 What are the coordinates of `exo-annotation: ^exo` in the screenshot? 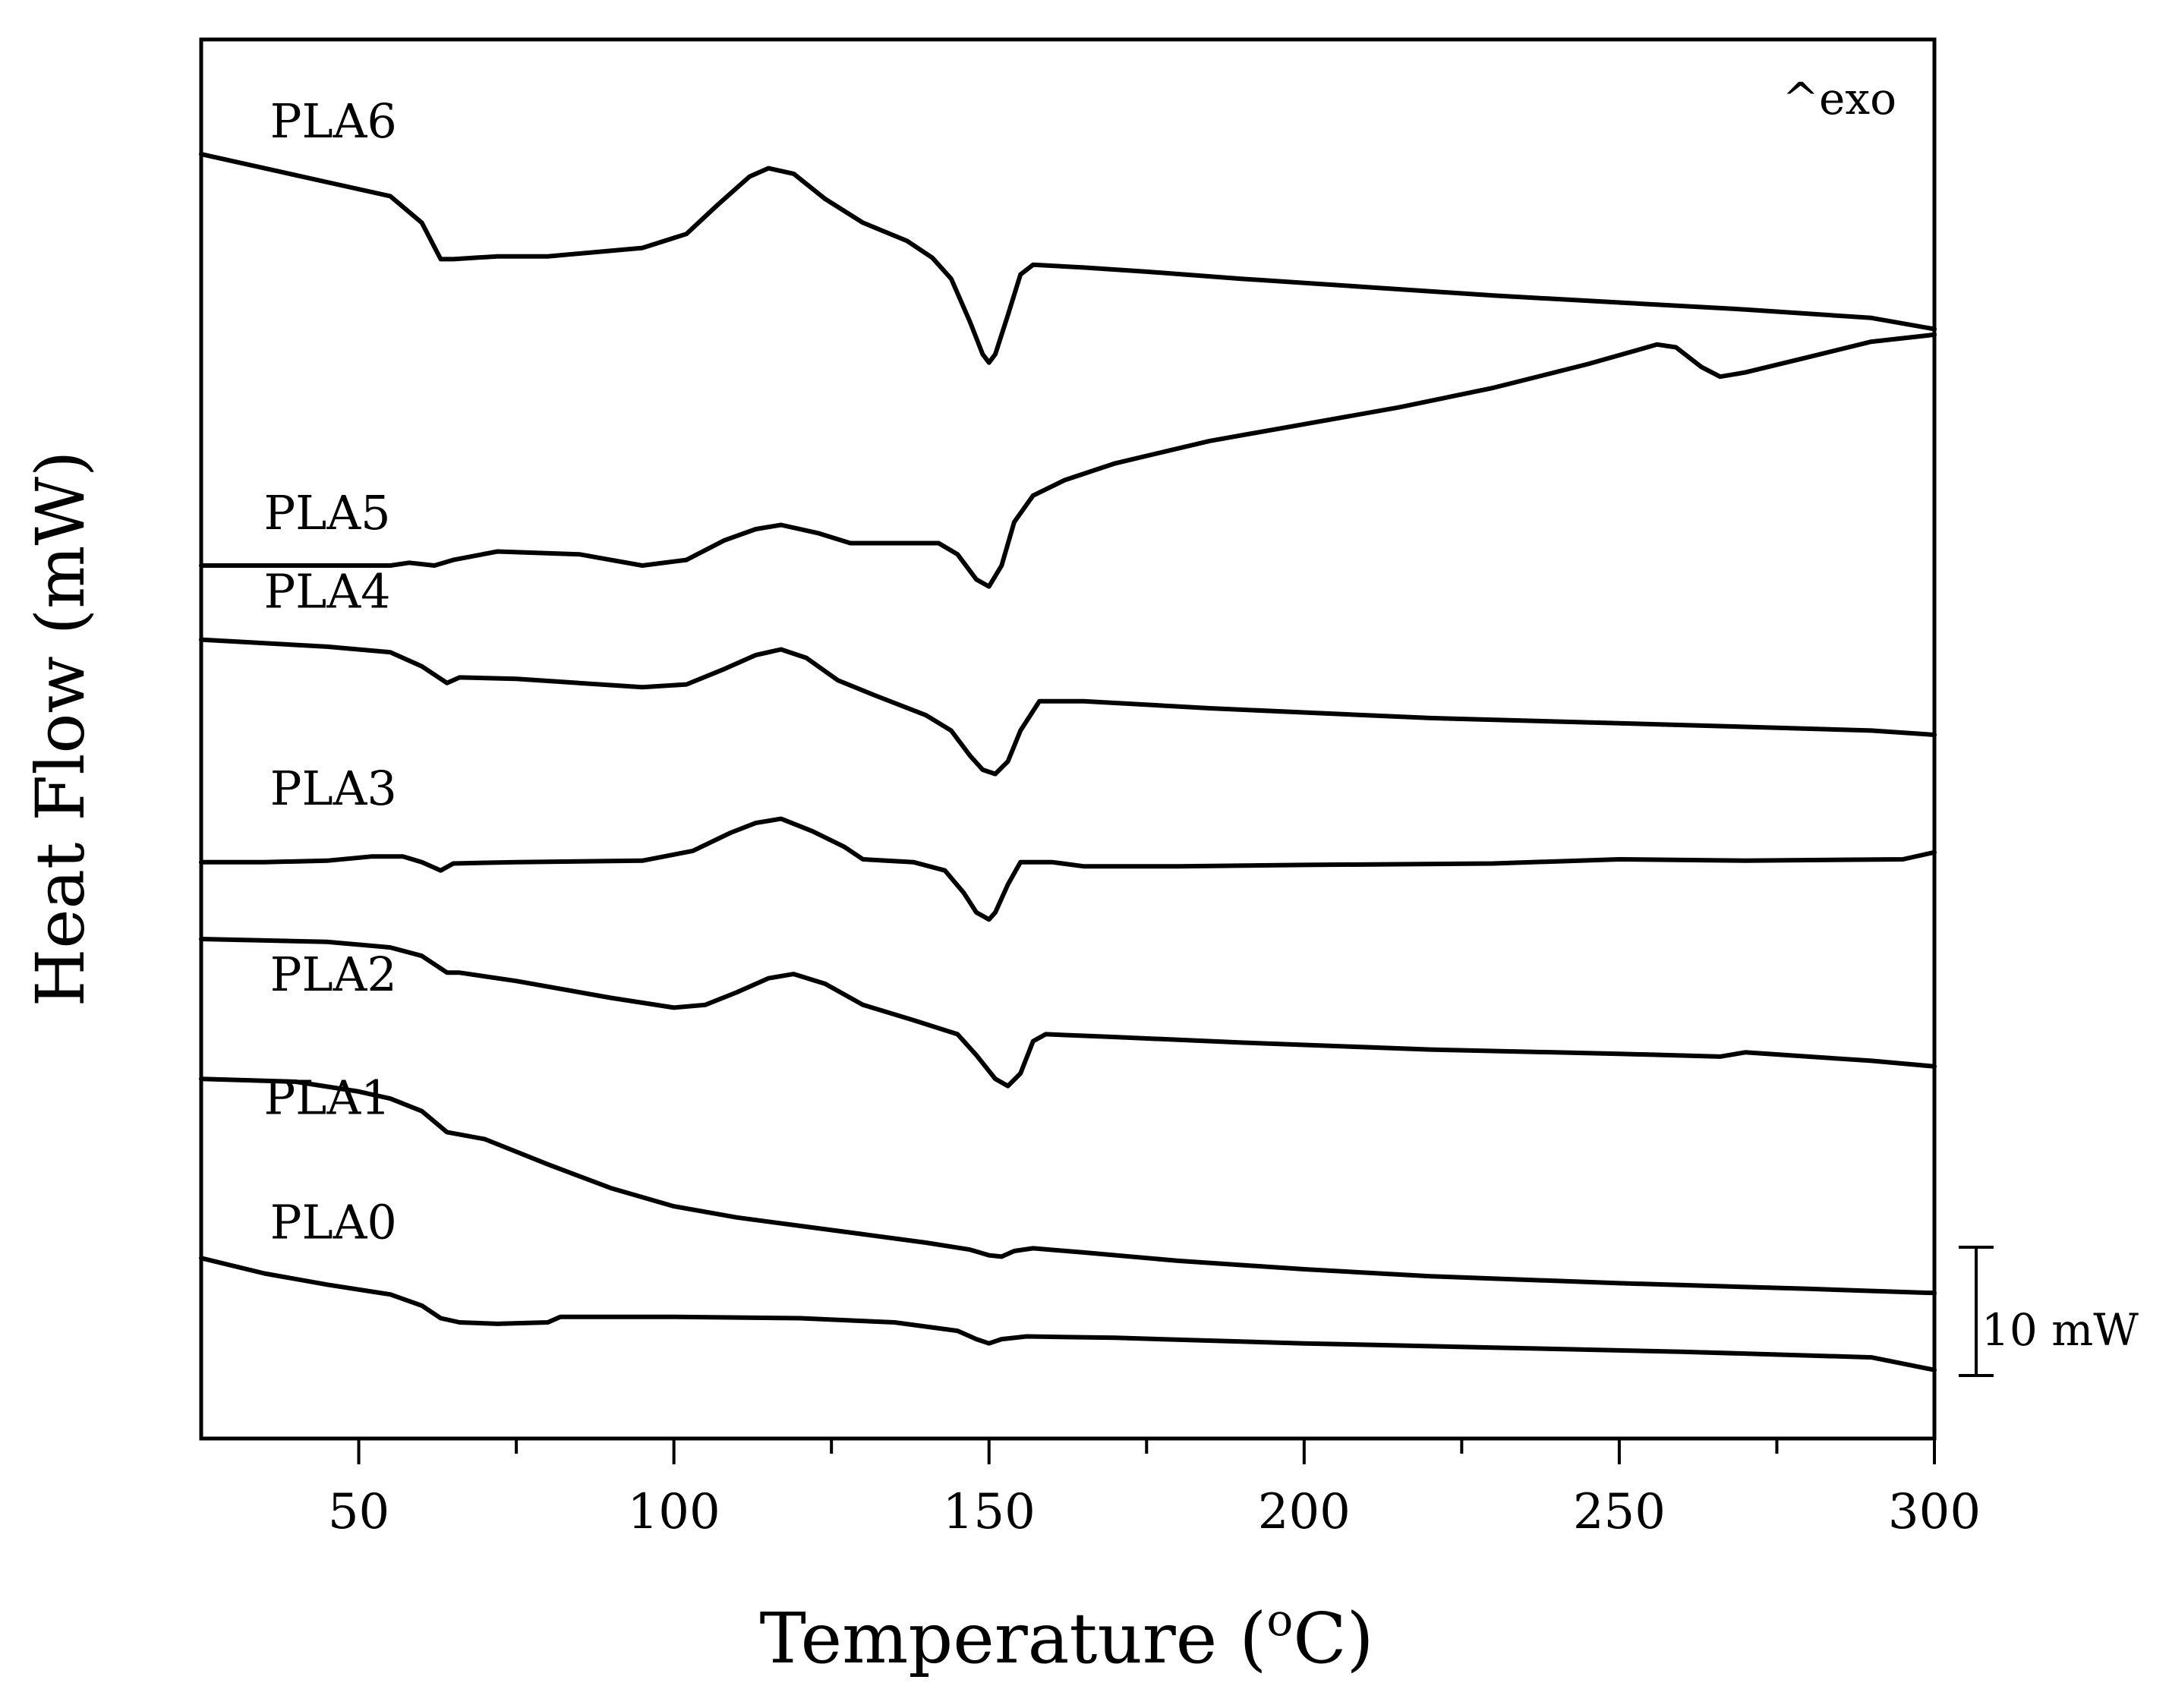 It's located at (1839, 98).